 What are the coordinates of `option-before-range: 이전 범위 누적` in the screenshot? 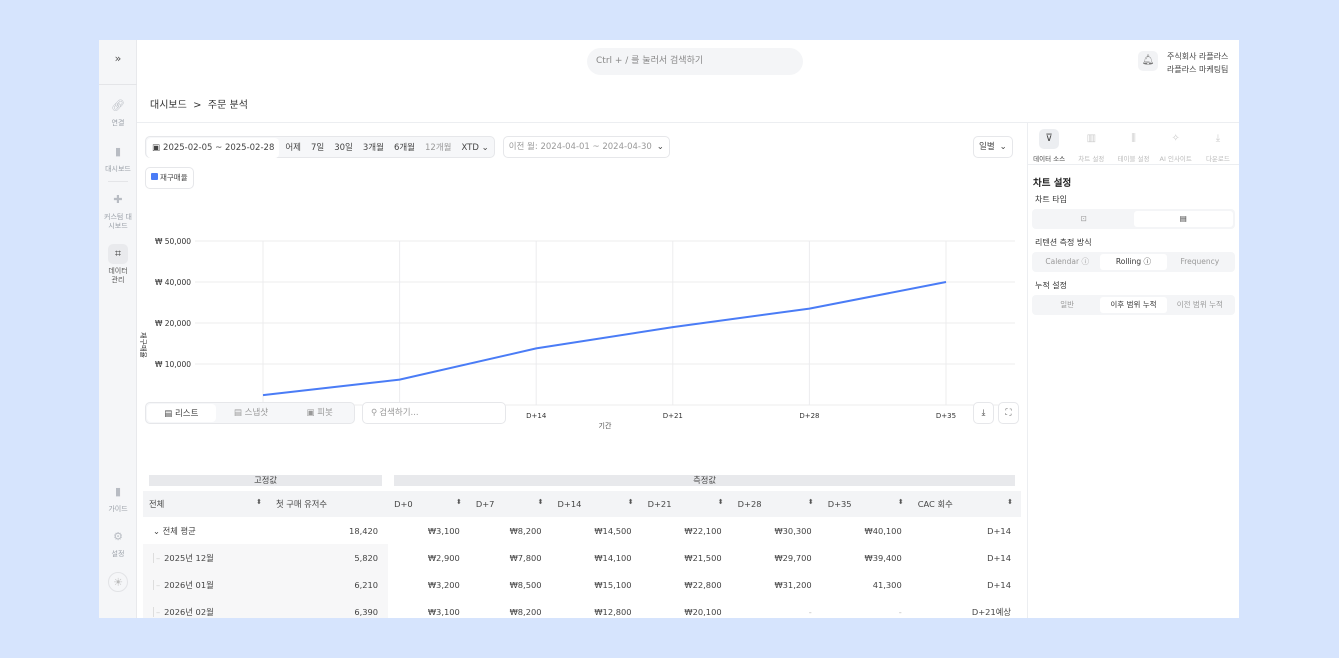 It's located at (1199, 304).